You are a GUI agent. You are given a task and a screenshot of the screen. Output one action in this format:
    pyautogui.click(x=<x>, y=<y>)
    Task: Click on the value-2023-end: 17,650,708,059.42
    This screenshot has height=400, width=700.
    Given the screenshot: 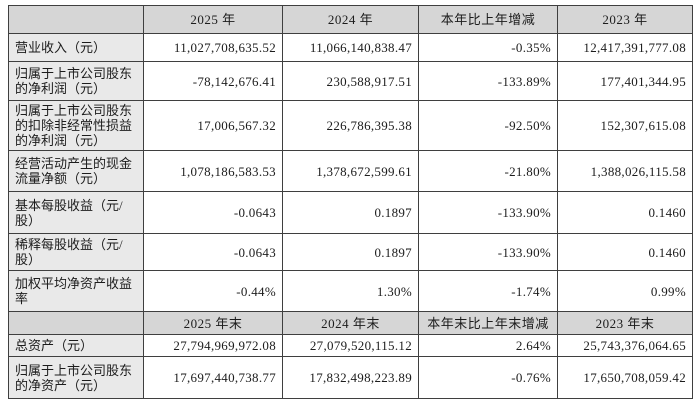 What is the action you would take?
    pyautogui.click(x=625, y=377)
    